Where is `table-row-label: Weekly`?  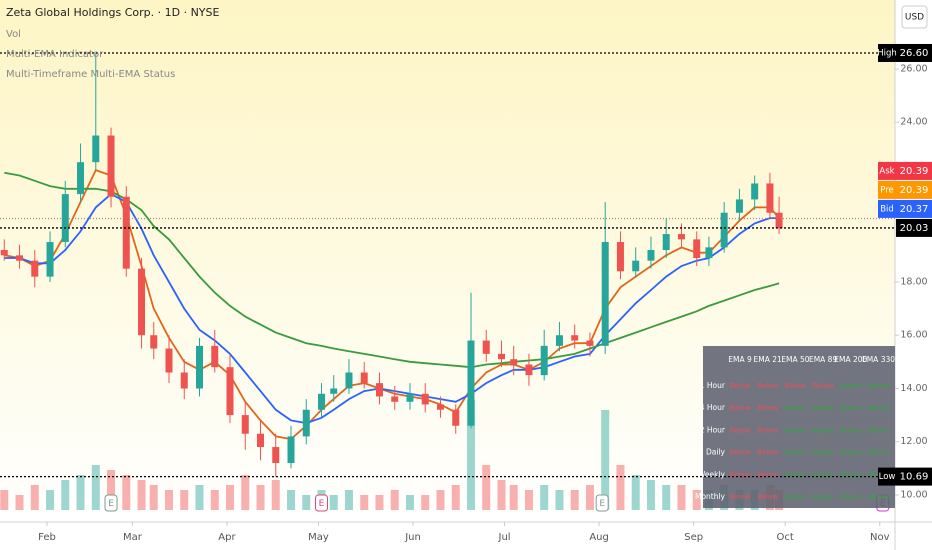
table-row-label: Weekly is located at coordinates (712, 474).